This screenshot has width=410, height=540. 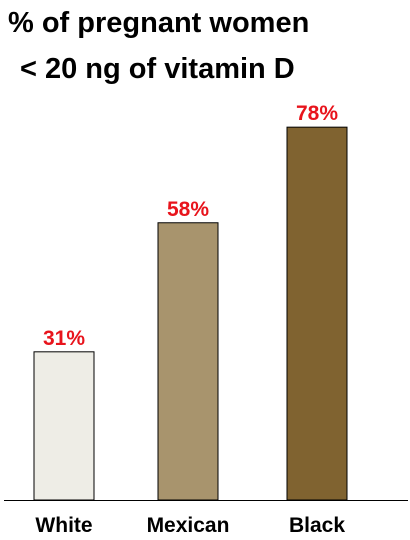 What do you see at coordinates (63, 525) in the screenshot?
I see `category-label-white: White` at bounding box center [63, 525].